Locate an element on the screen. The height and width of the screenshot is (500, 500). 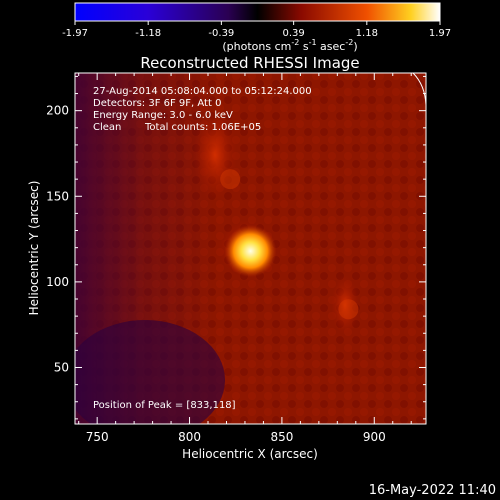
detectors-annotation: Detectors: 3F 6F 9F, Att 0 is located at coordinates (157, 103).